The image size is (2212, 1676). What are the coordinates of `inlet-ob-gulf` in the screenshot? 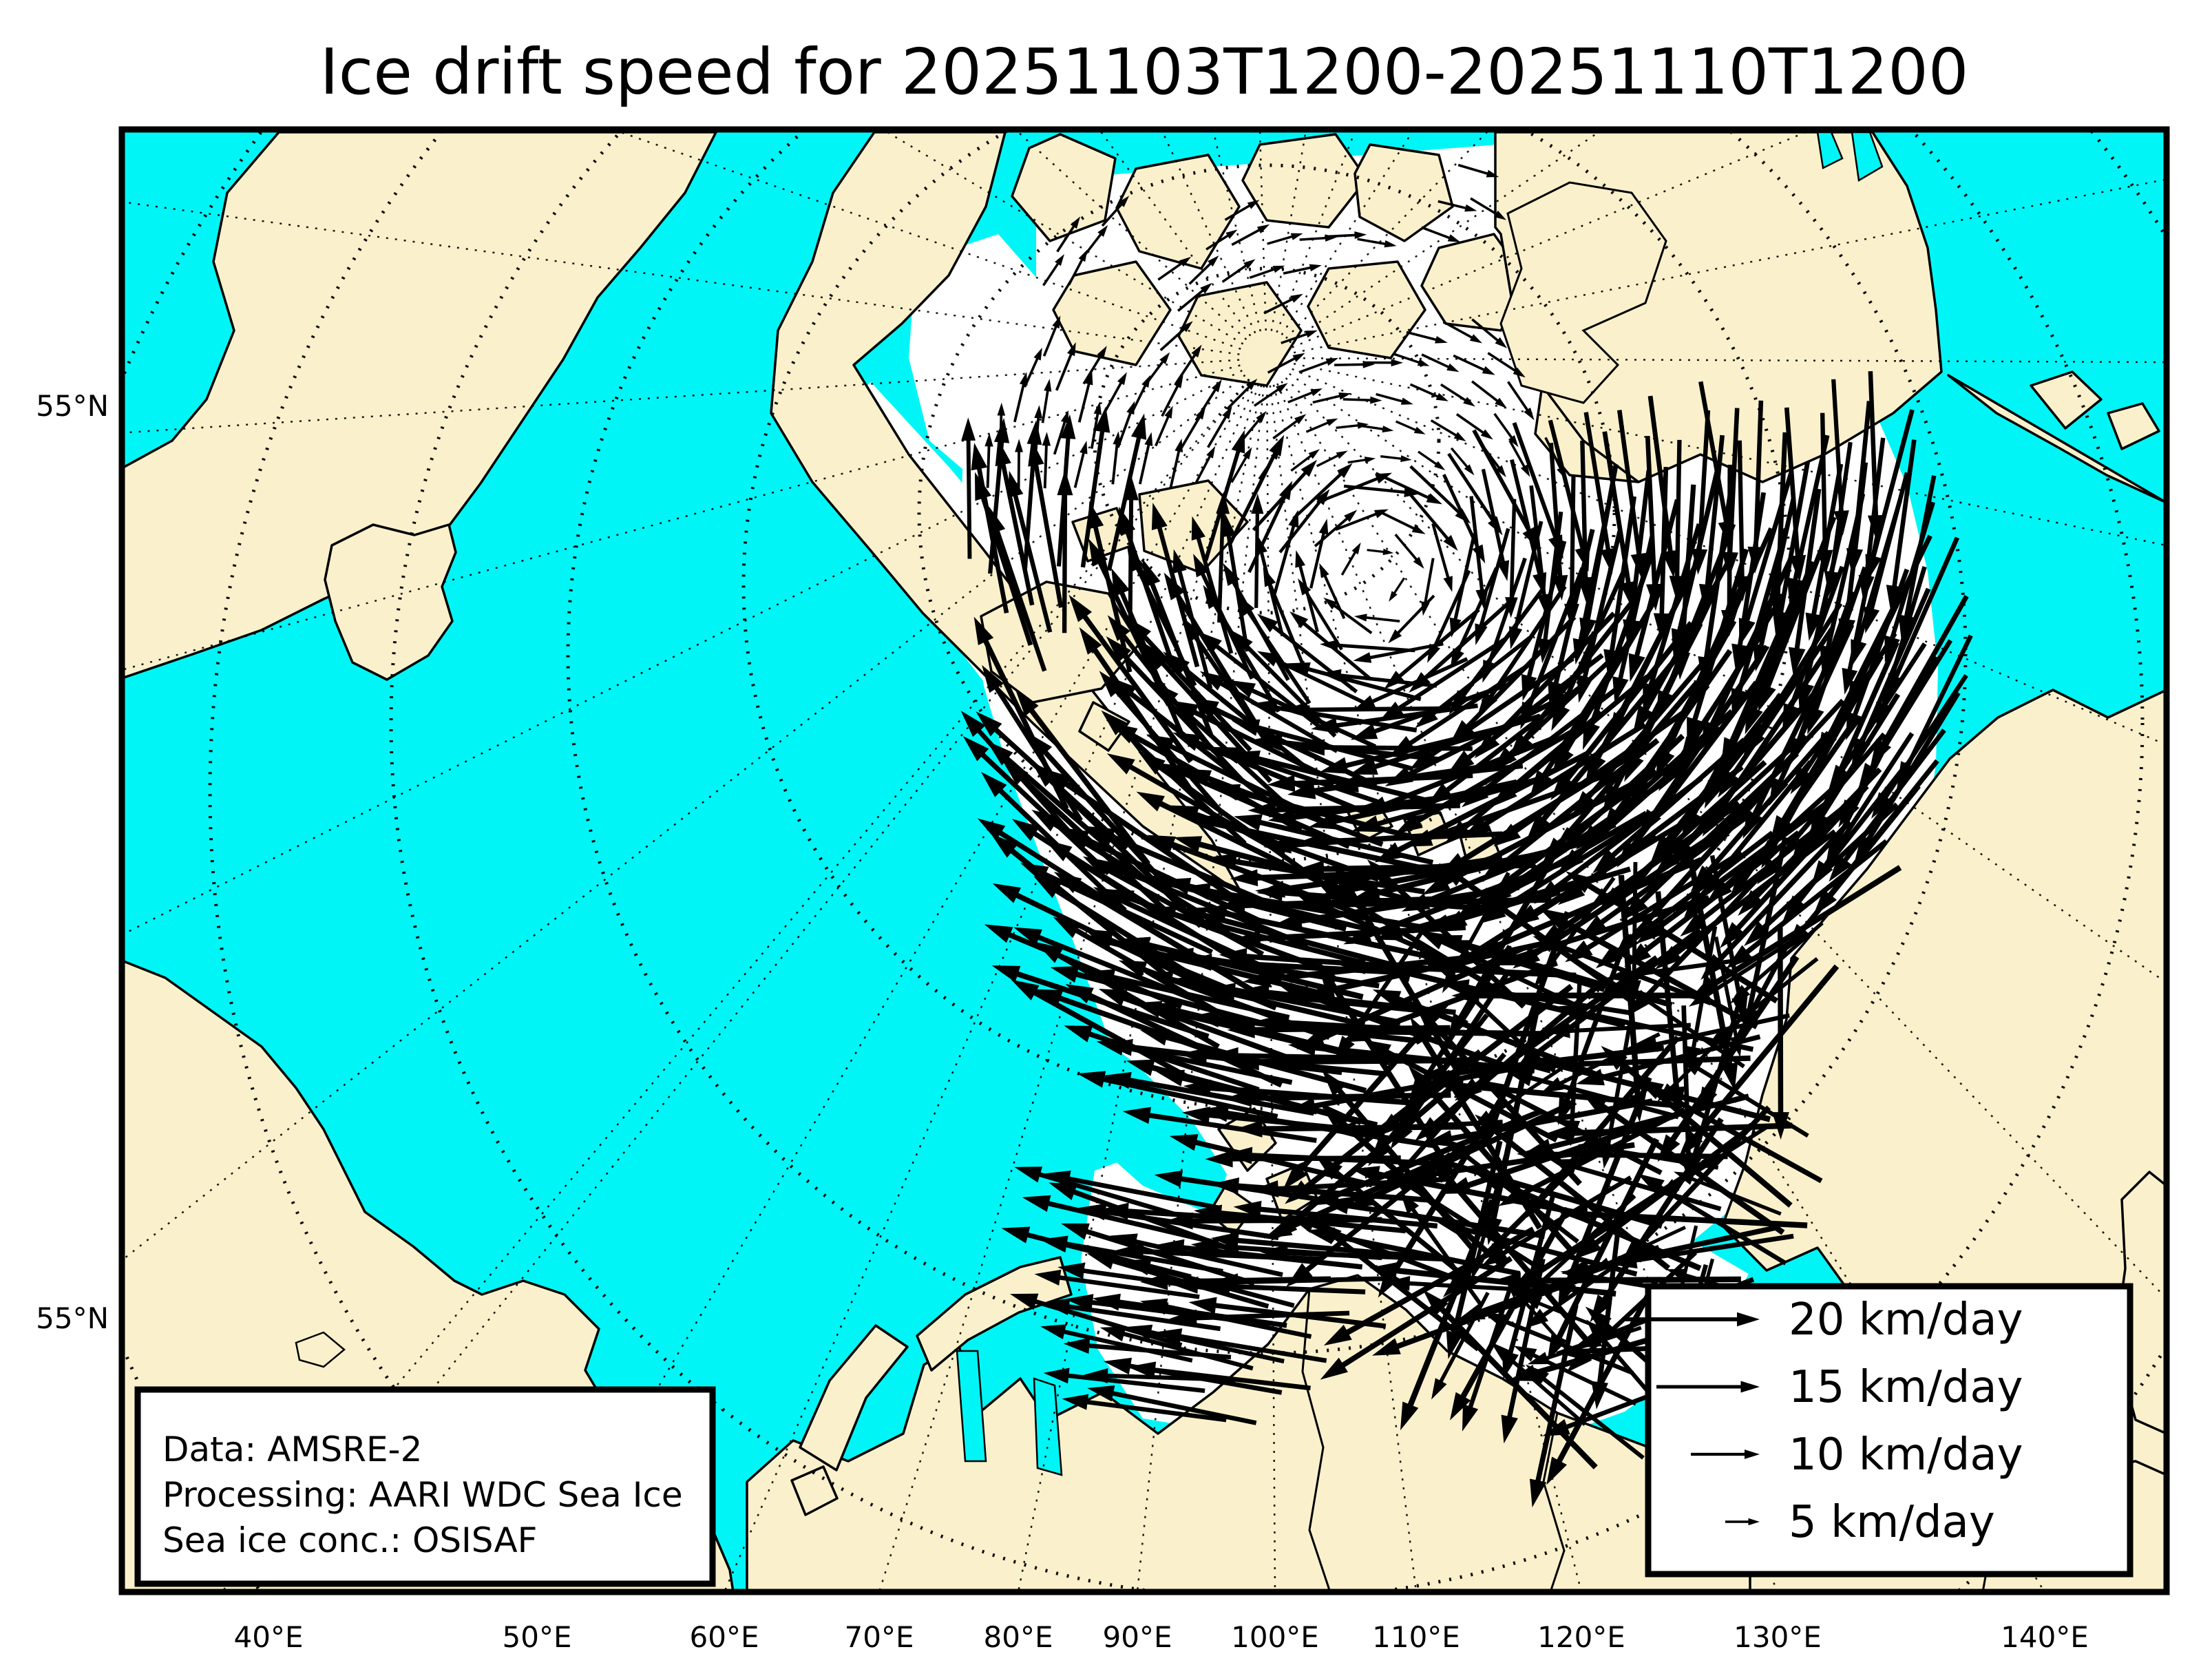 It's located at (971, 1406).